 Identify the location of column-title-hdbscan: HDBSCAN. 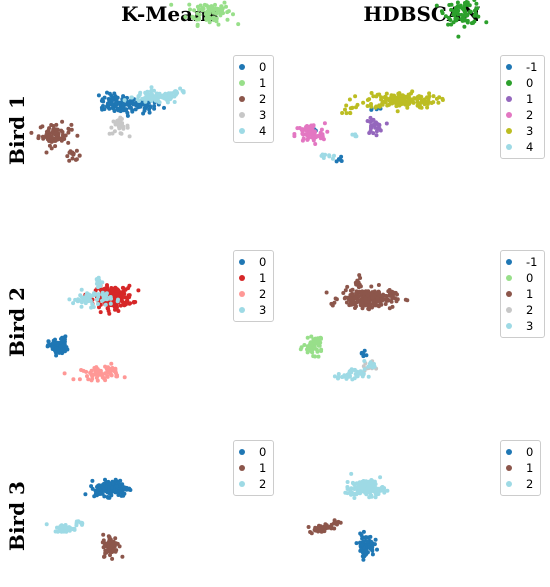
(422, 14).